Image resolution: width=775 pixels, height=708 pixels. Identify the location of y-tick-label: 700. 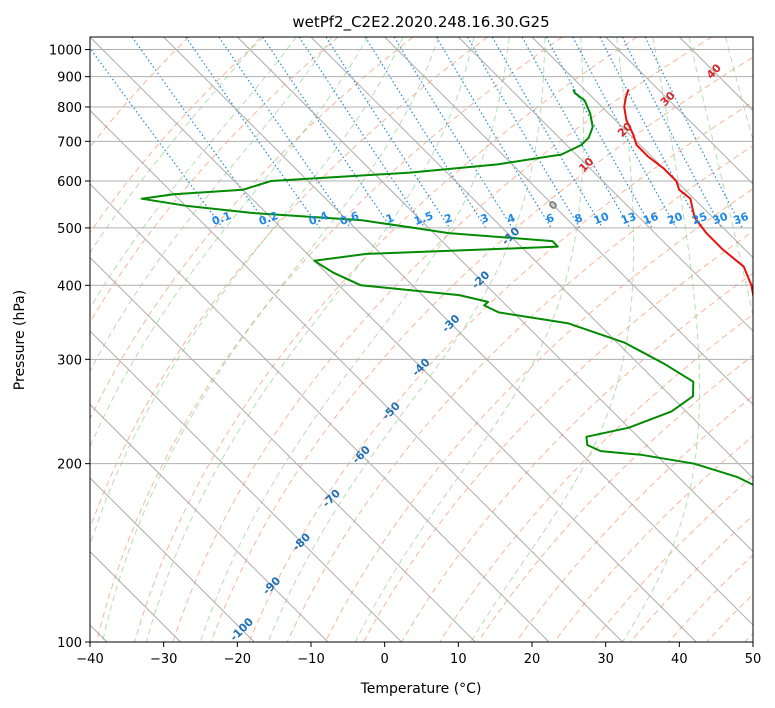
(69, 142).